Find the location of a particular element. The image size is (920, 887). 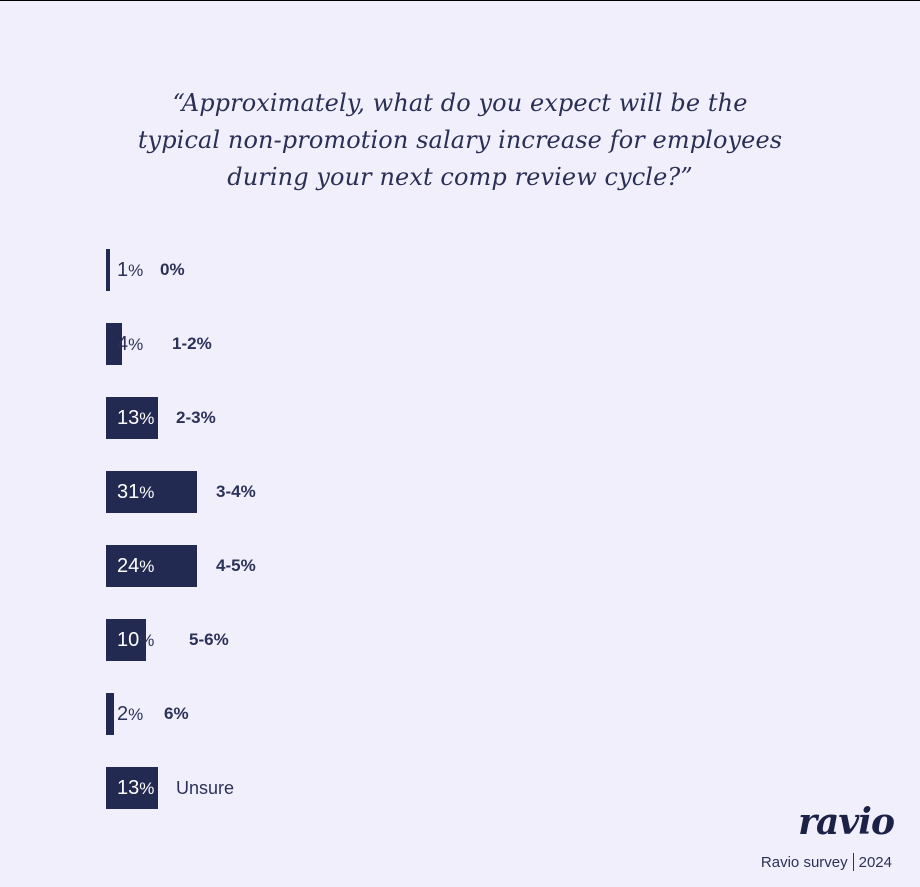

bar-value: 1% is located at coordinates (130, 270).